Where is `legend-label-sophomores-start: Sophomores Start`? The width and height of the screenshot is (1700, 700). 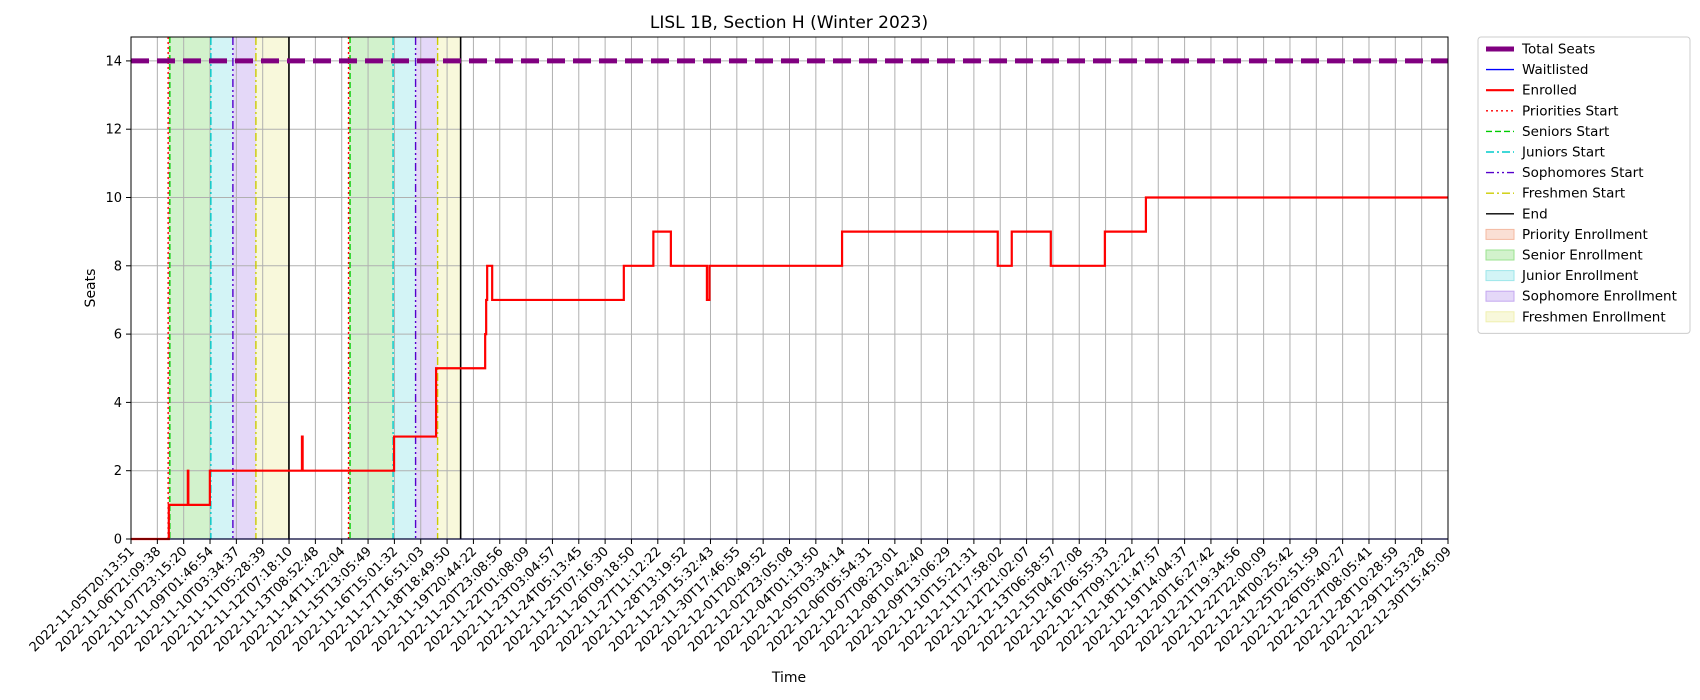
legend-label-sophomores-start: Sophomores Start is located at coordinates (1583, 173).